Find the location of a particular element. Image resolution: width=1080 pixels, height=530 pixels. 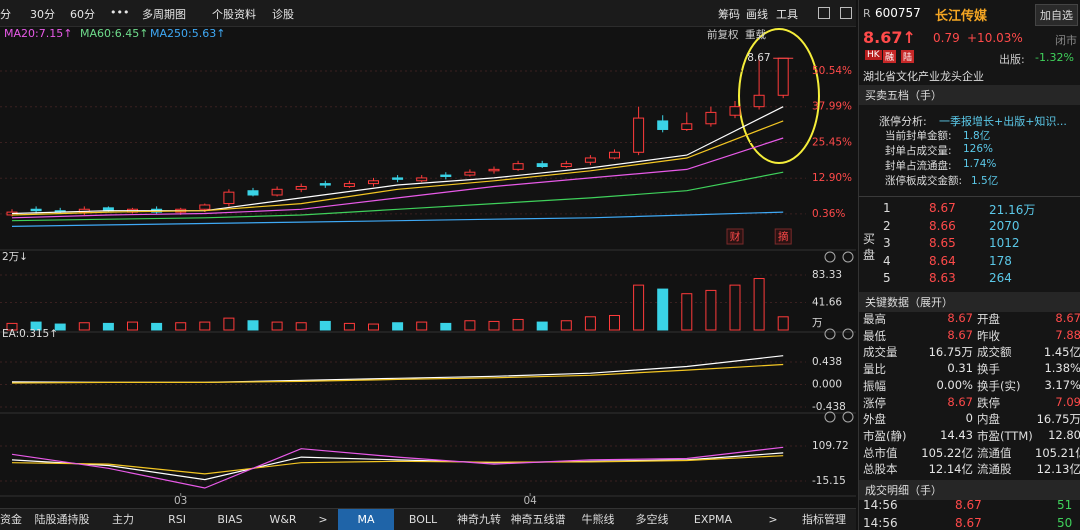

section-title: 关键数据（展开） is located at coordinates (969, 302).